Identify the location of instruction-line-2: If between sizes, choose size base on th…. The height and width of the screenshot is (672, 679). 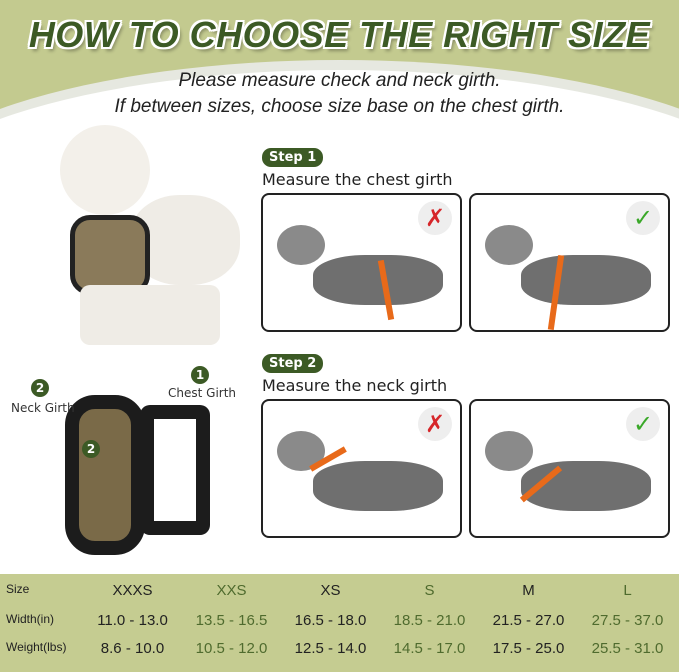
(339, 106).